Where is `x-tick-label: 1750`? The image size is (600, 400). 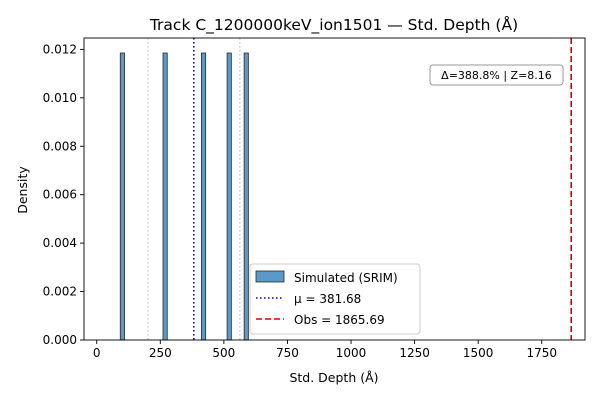
x-tick-label: 1750 is located at coordinates (541, 353).